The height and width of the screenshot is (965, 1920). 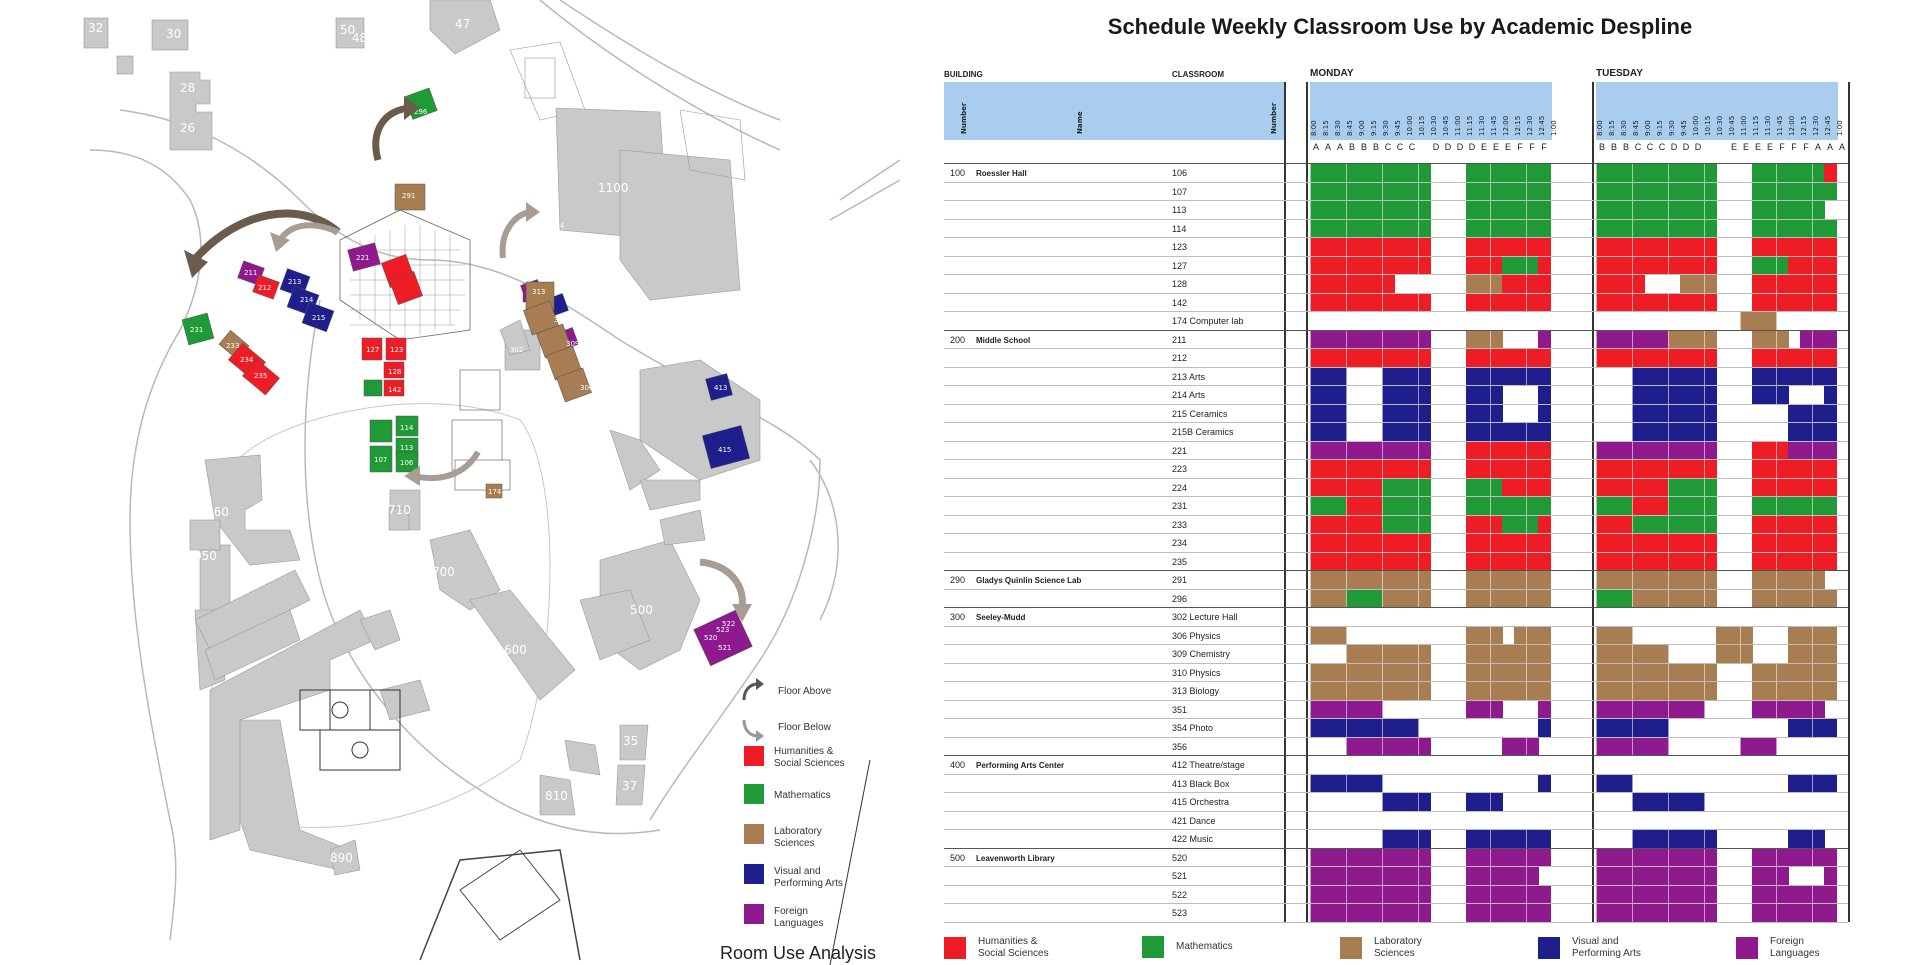 What do you see at coordinates (1015, 858) in the screenshot?
I see `building-name: Leavenworth Library` at bounding box center [1015, 858].